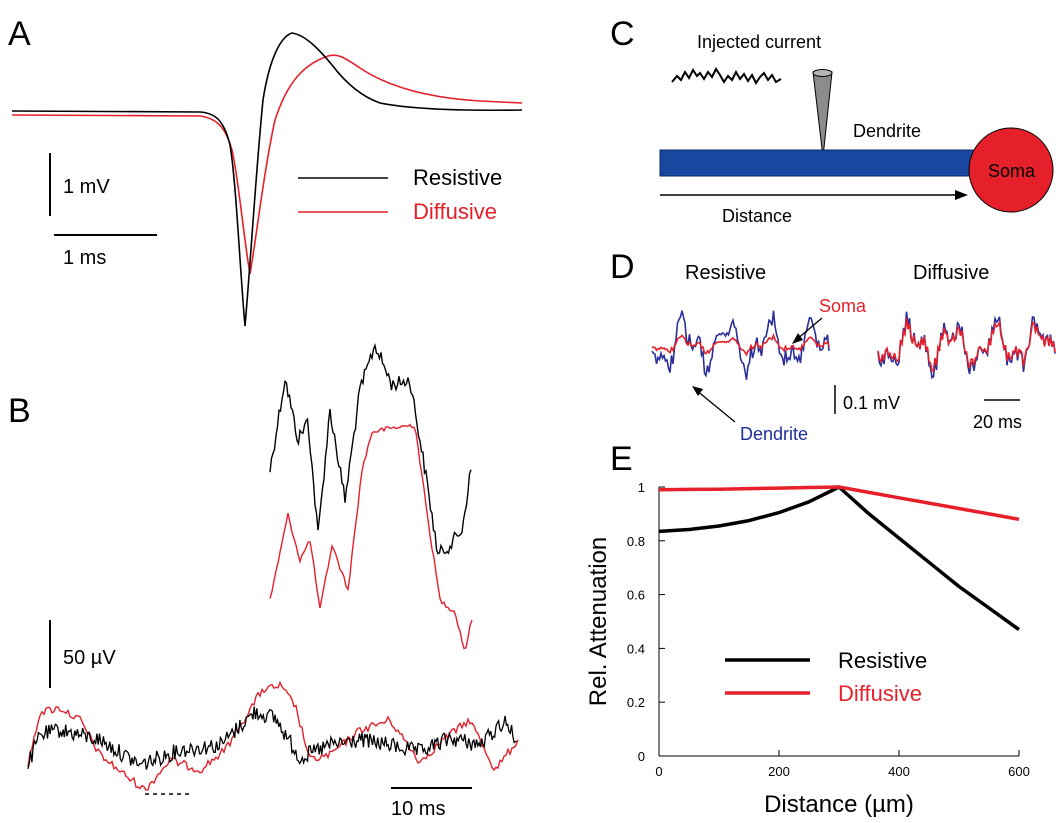 The image size is (1056, 823). Describe the element at coordinates (726, 76) in the screenshot. I see `panel-c-current-squiggle` at that location.